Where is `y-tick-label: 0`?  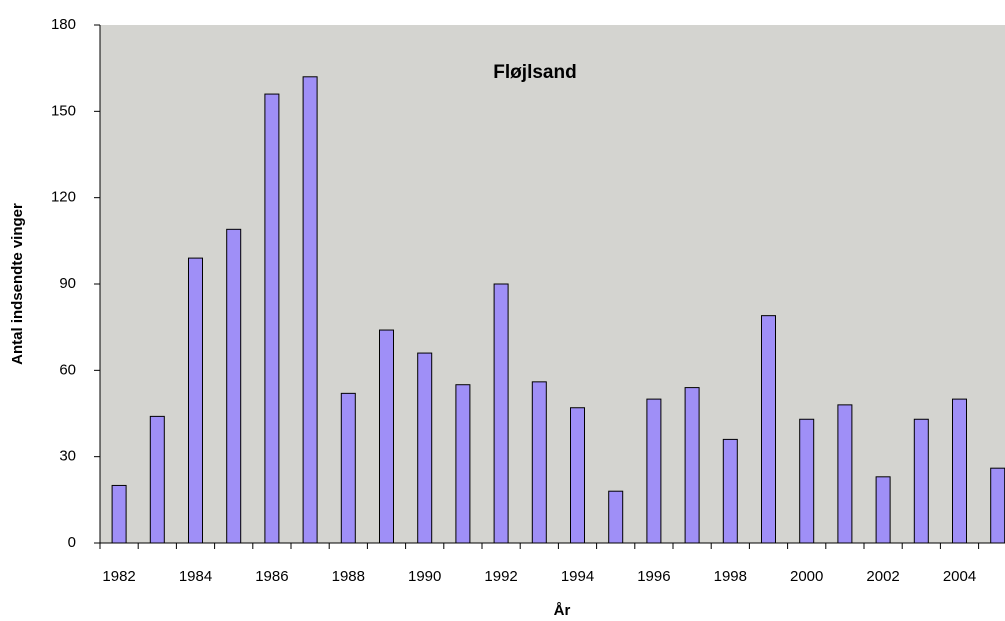
y-tick-label: 0 is located at coordinates (72, 542).